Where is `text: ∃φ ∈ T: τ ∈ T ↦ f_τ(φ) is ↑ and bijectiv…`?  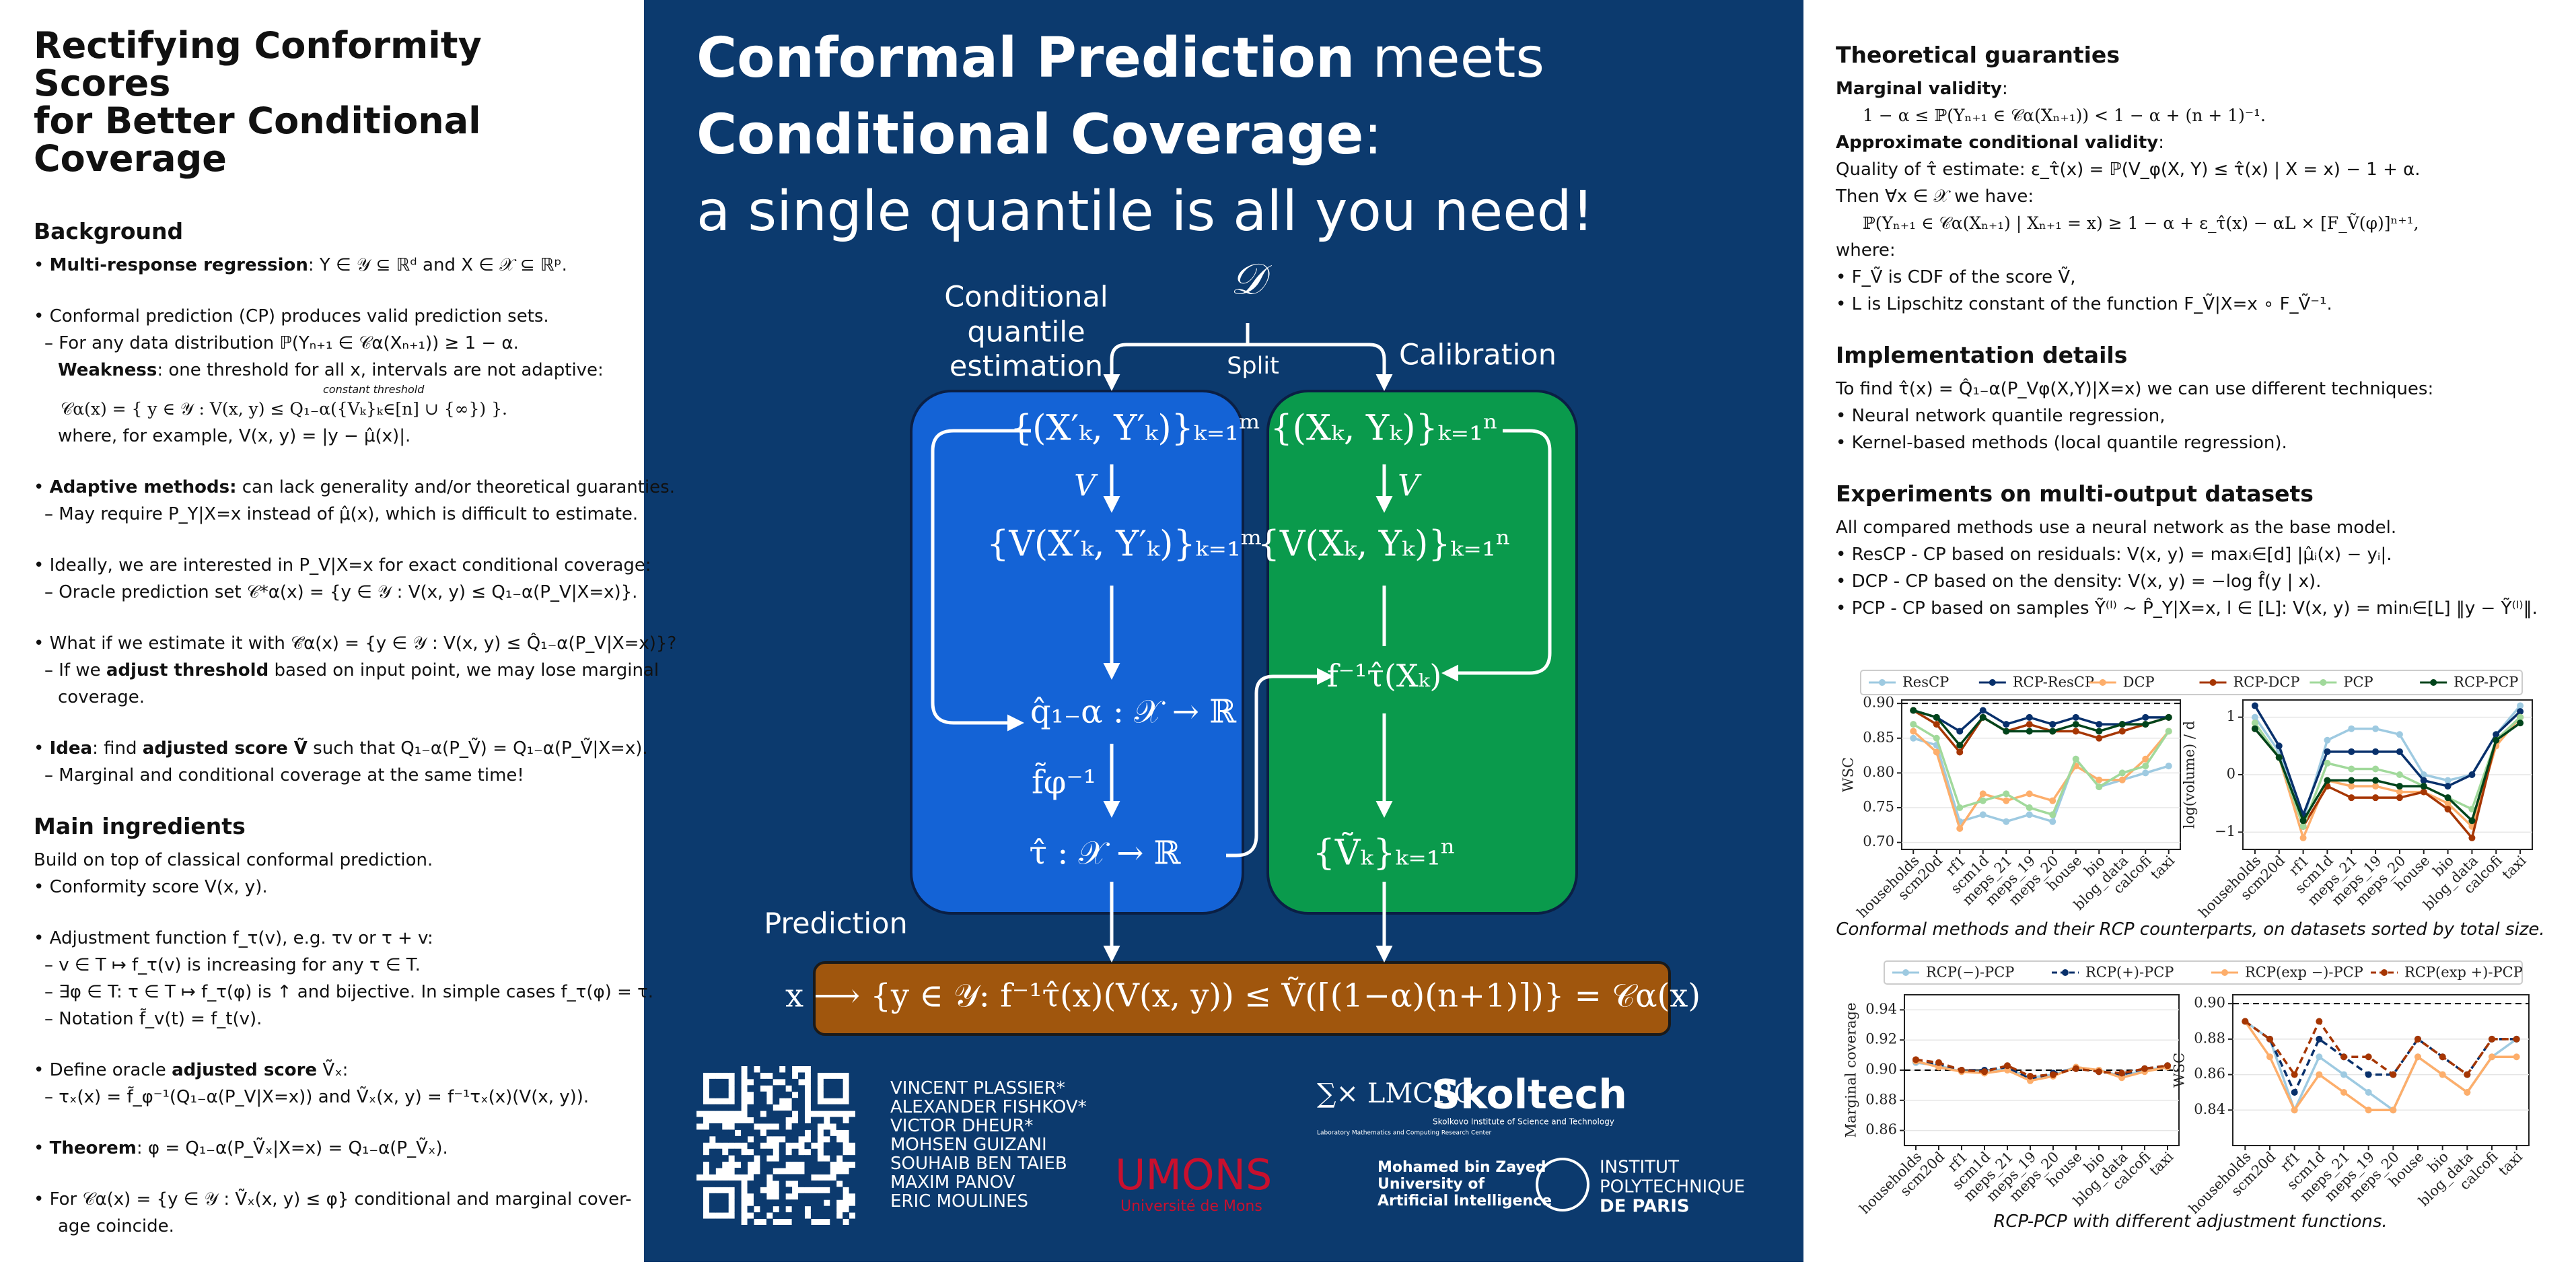
text: ∃φ ∈ T: τ ∈ T ↦ f_τ(φ) is ↑ and bijectiv… is located at coordinates (356, 992).